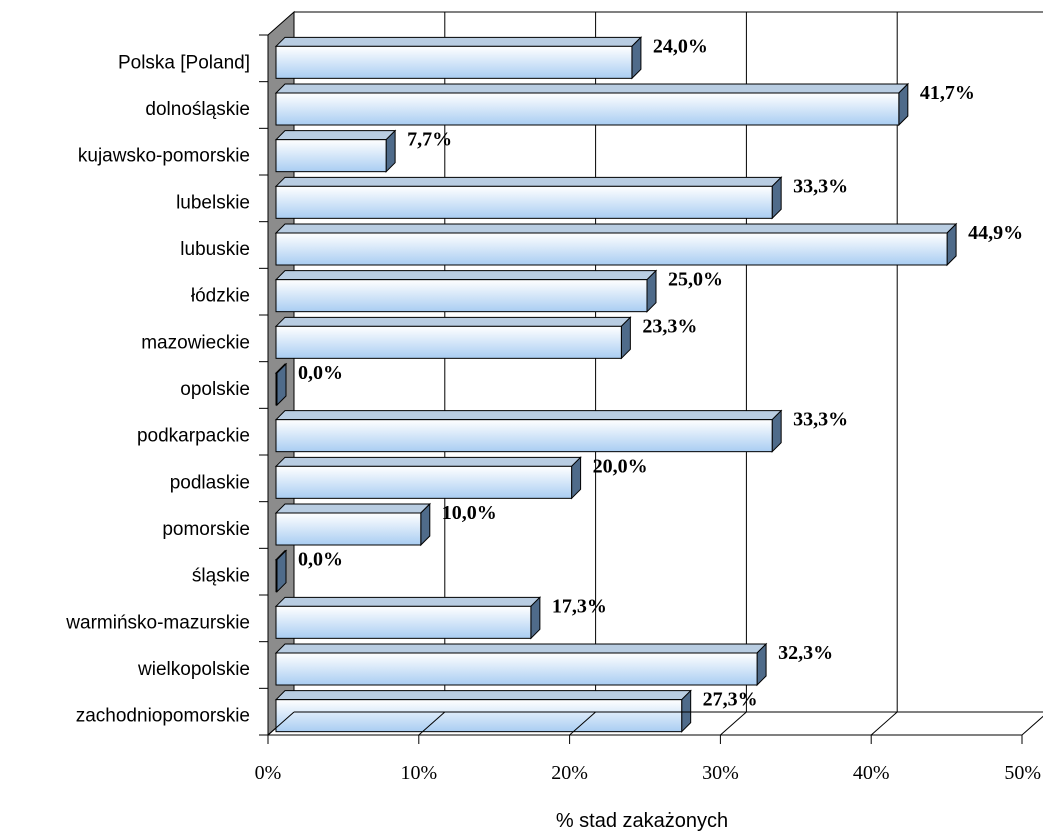 The height and width of the screenshot is (838, 1043). Describe the element at coordinates (947, 93) in the screenshot. I see `data-label: 41,7%` at that location.